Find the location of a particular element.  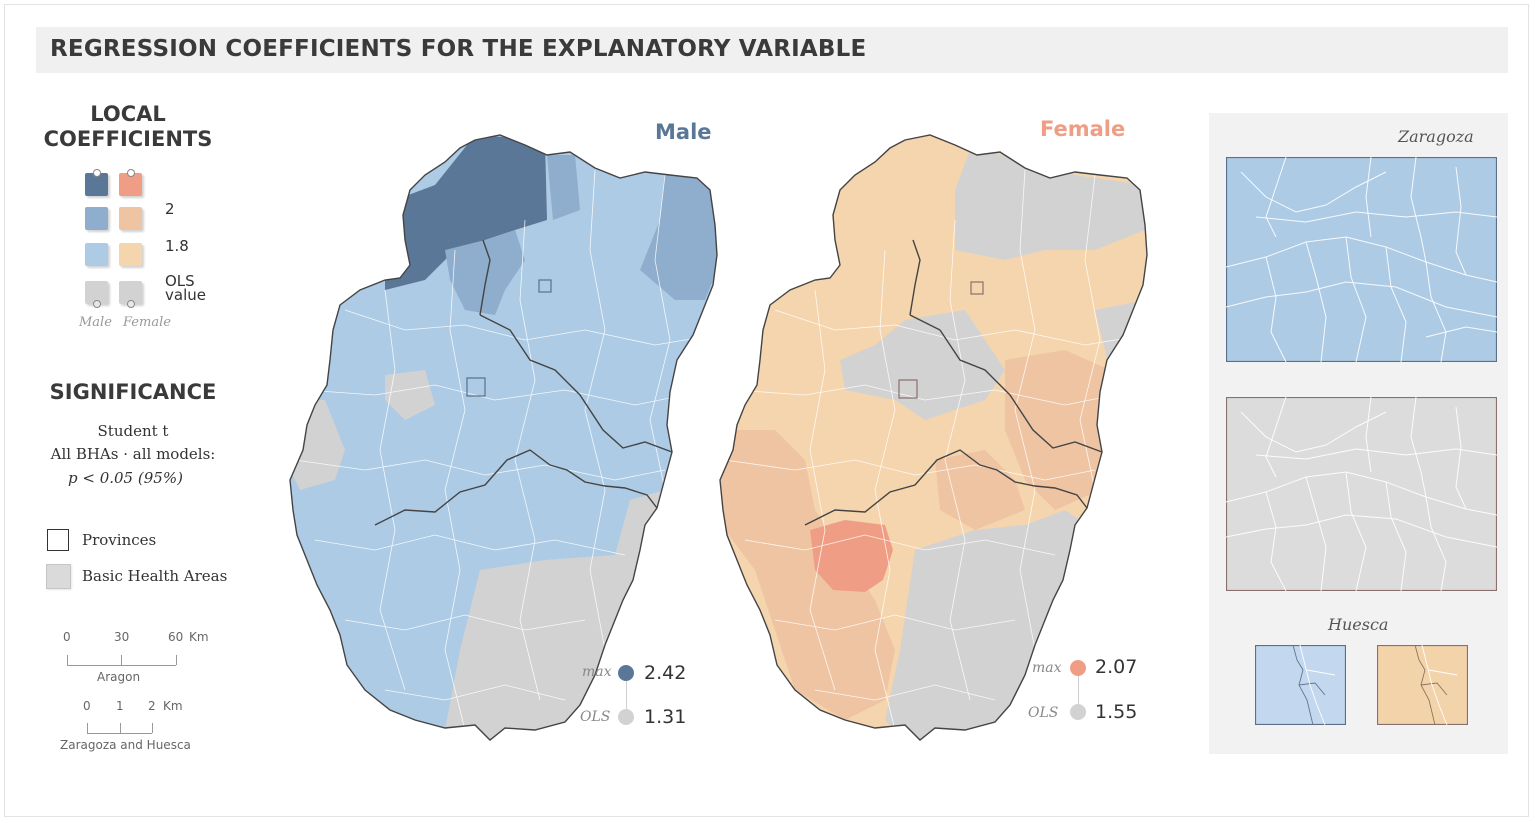

swatch-female-dark is located at coordinates (130, 184).